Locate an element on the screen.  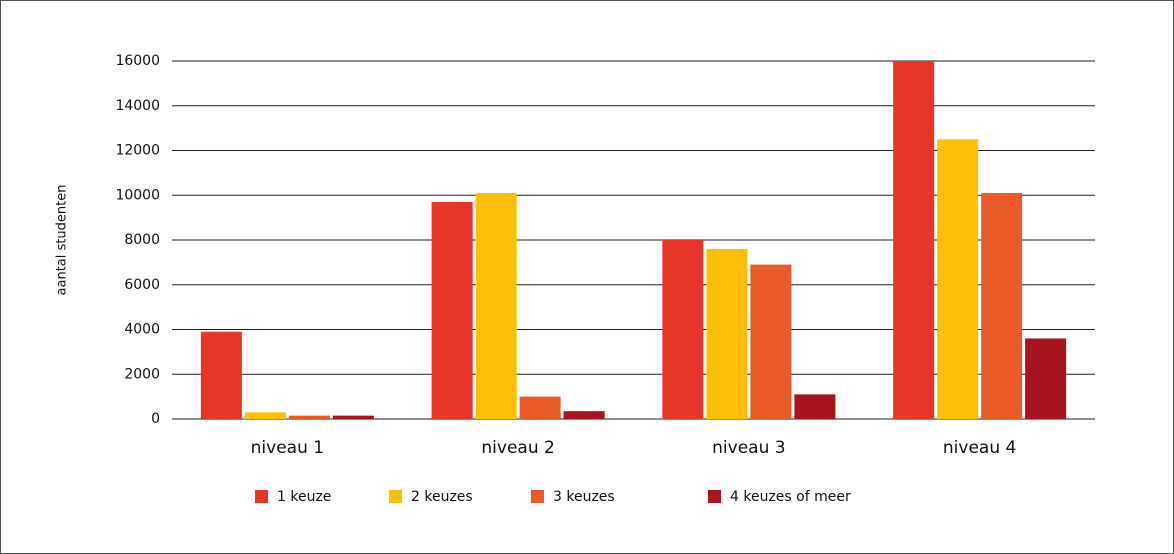
y-tick-label: 8000 is located at coordinates (142, 240).